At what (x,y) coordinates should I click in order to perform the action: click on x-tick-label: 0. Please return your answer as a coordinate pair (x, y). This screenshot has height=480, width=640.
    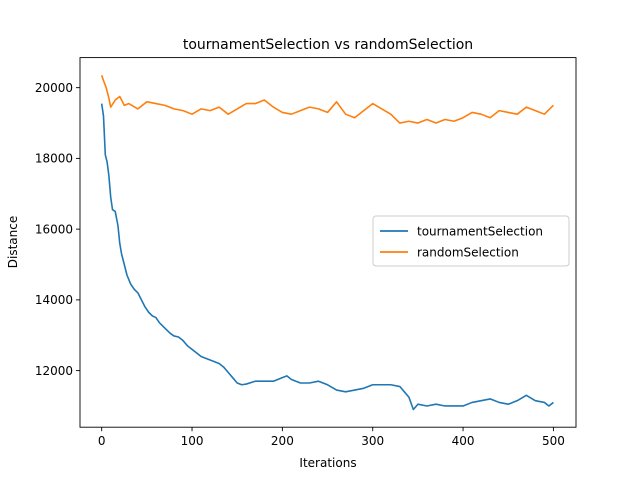
    Looking at the image, I should click on (102, 441).